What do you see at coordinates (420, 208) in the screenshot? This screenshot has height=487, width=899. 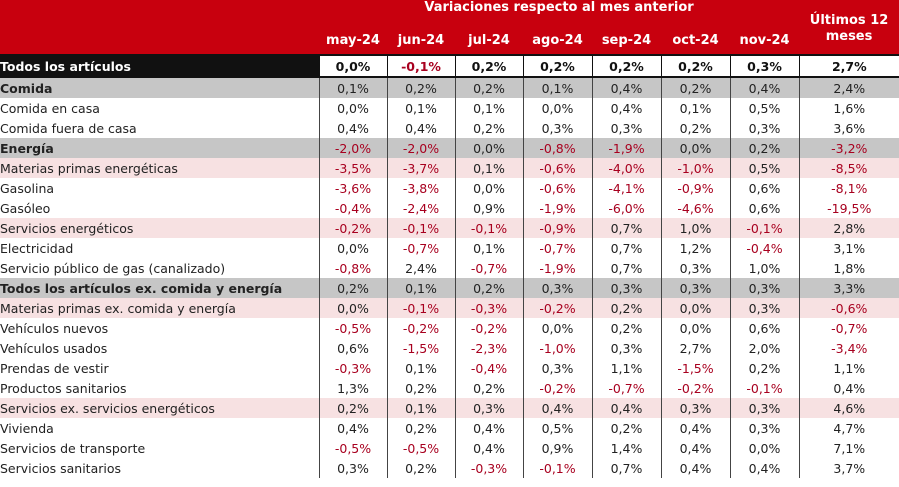 I see `value-cell: -2,4%` at bounding box center [420, 208].